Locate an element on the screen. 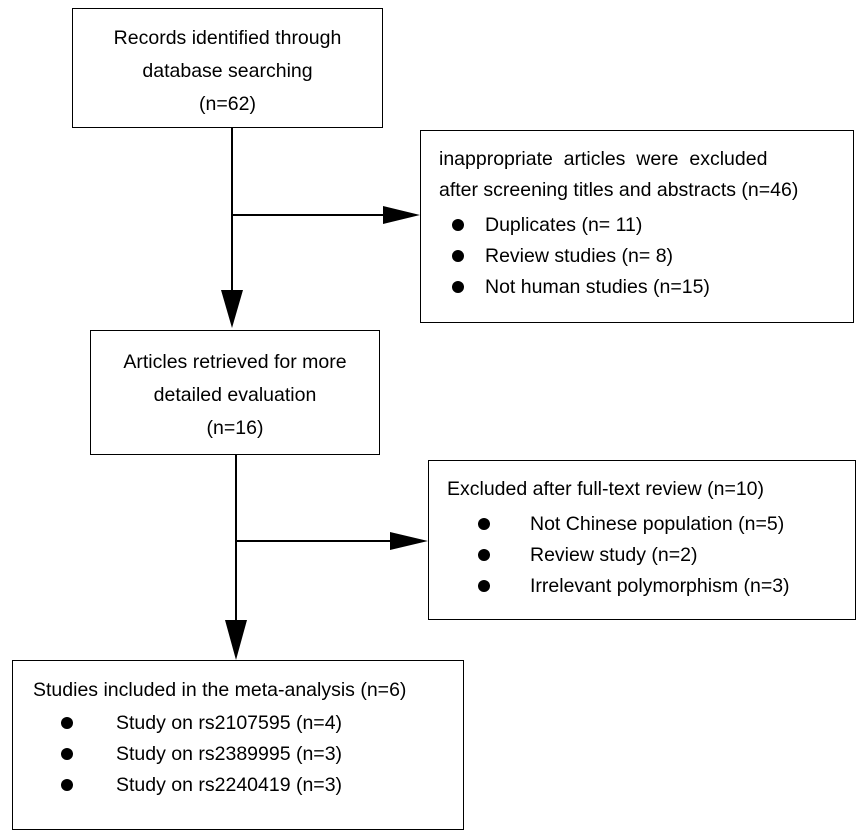 The width and height of the screenshot is (866, 830). retrieved-line2: detailed evaluation is located at coordinates (235, 395).